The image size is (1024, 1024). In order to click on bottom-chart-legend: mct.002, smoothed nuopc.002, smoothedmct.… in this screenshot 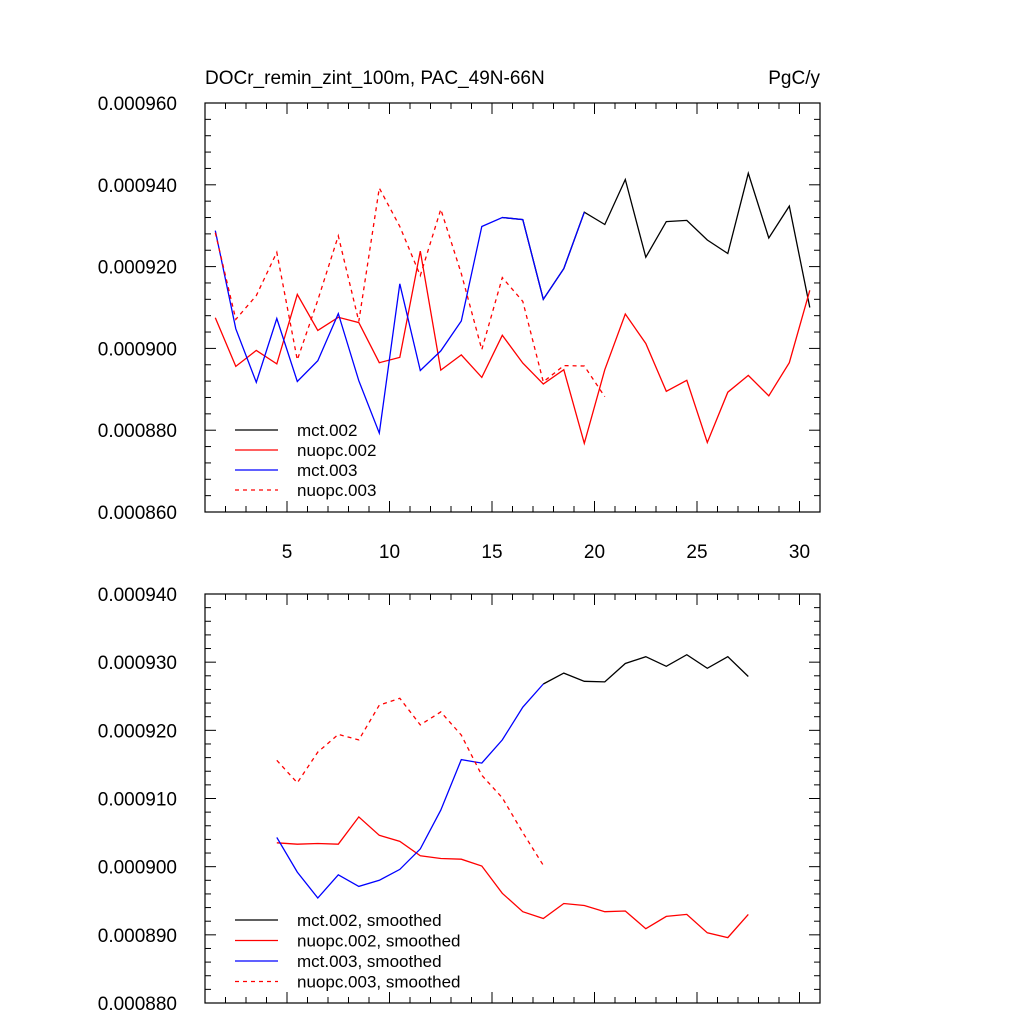, I will do `click(348, 951)`.